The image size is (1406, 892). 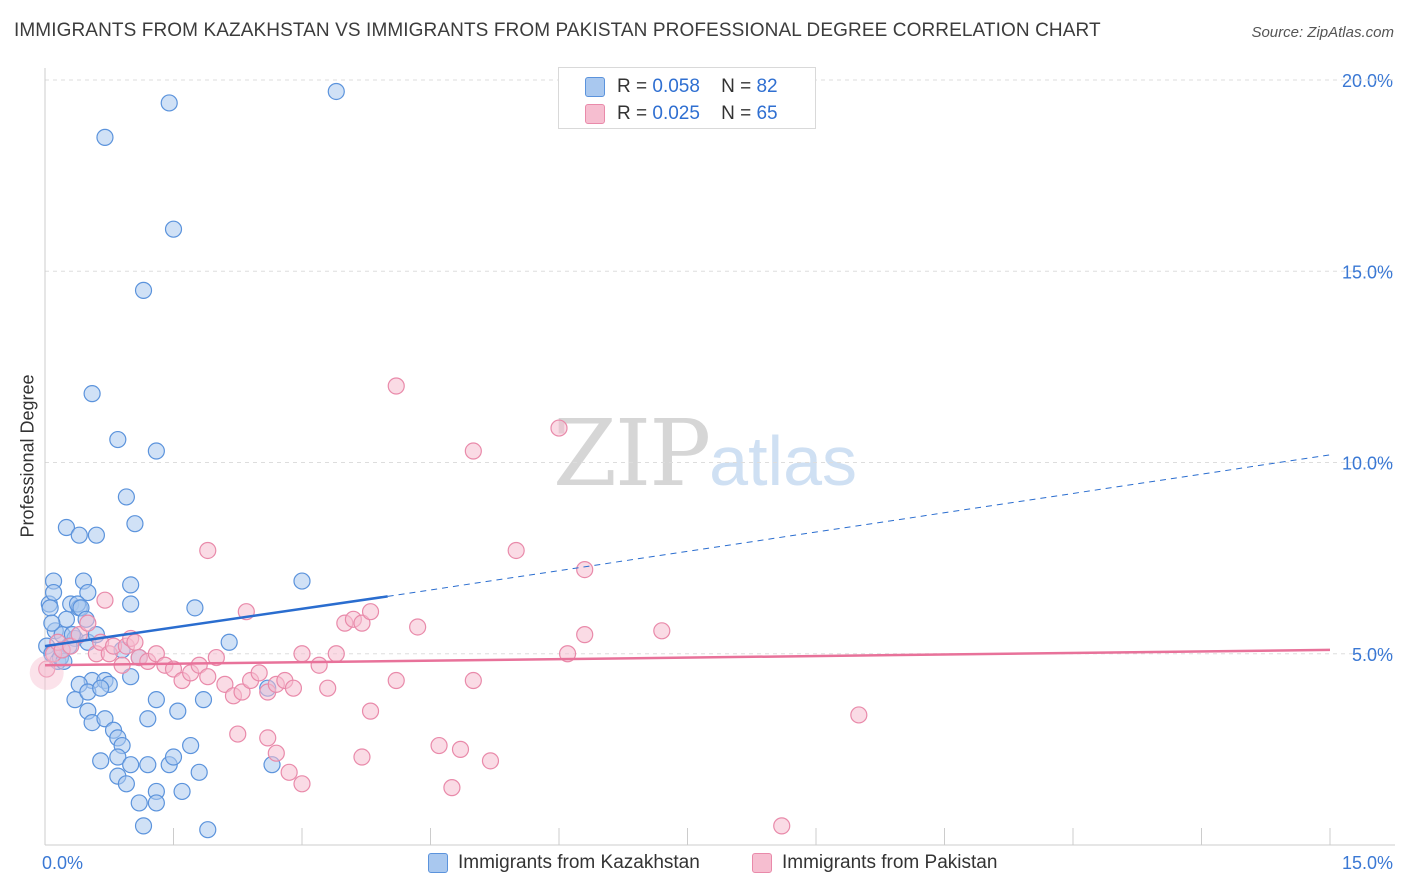 What do you see at coordinates (687, 657) in the screenshot?
I see `pakistan-trendline` at bounding box center [687, 657].